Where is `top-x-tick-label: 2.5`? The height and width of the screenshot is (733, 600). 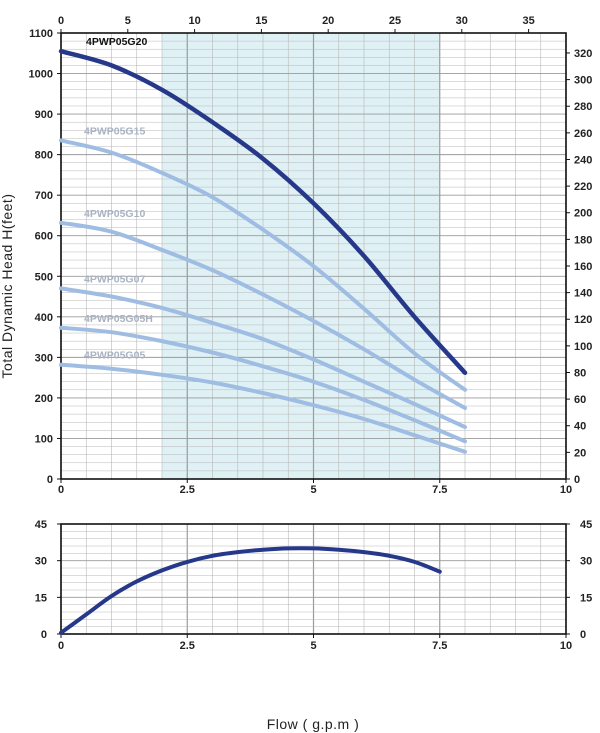 top-x-tick-label: 2.5 is located at coordinates (187, 490).